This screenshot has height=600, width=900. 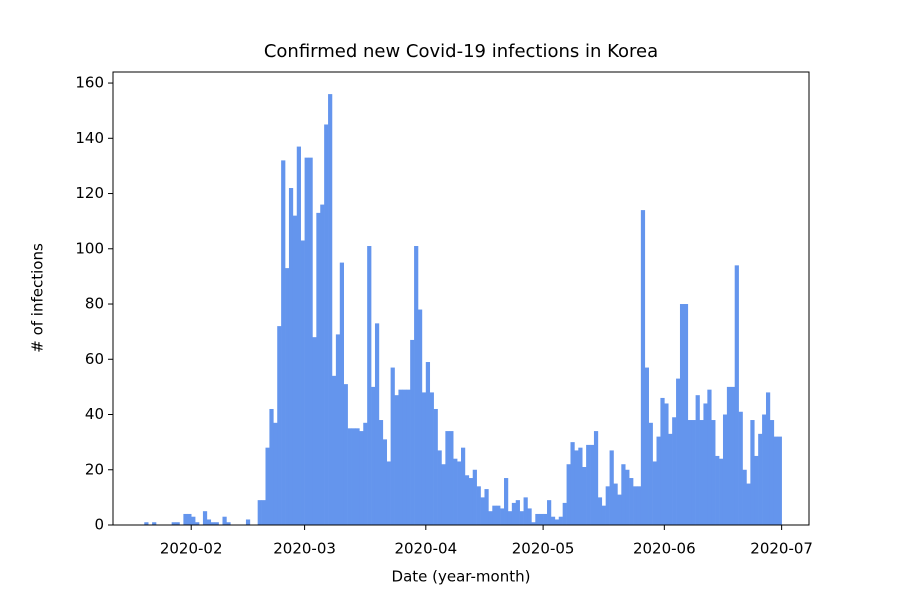 What do you see at coordinates (304, 549) in the screenshot?
I see `x-tick-label: 2020-03` at bounding box center [304, 549].